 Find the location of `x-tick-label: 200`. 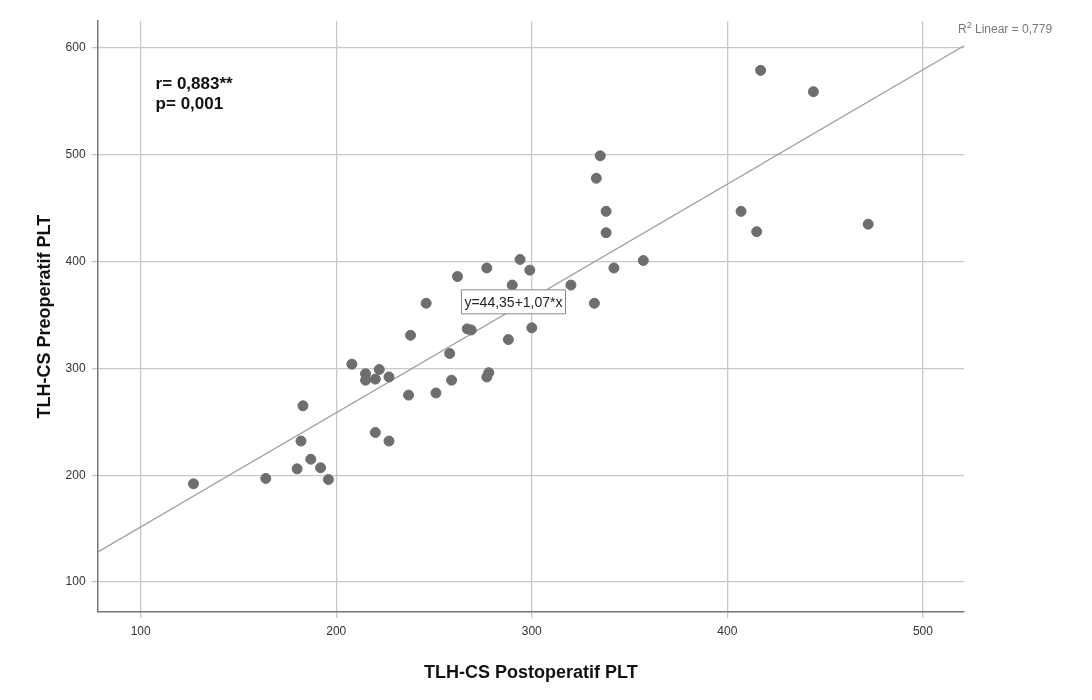

x-tick-label: 200 is located at coordinates (336, 630).